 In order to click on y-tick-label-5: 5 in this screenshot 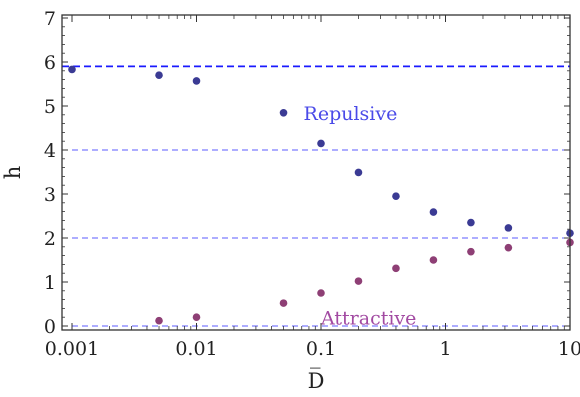, I will do `click(50, 107)`.